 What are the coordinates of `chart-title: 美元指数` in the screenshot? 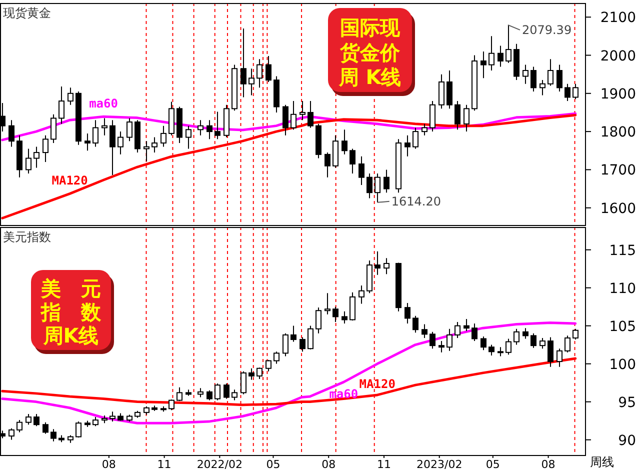 It's located at (27, 237).